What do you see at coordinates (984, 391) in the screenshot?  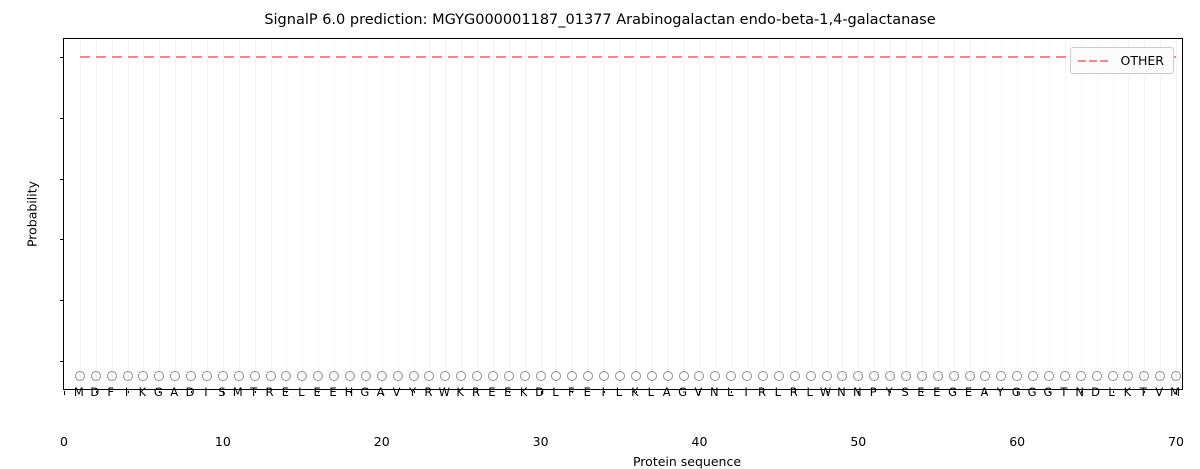 I see `sequence-residue-letter: A` at bounding box center [984, 391].